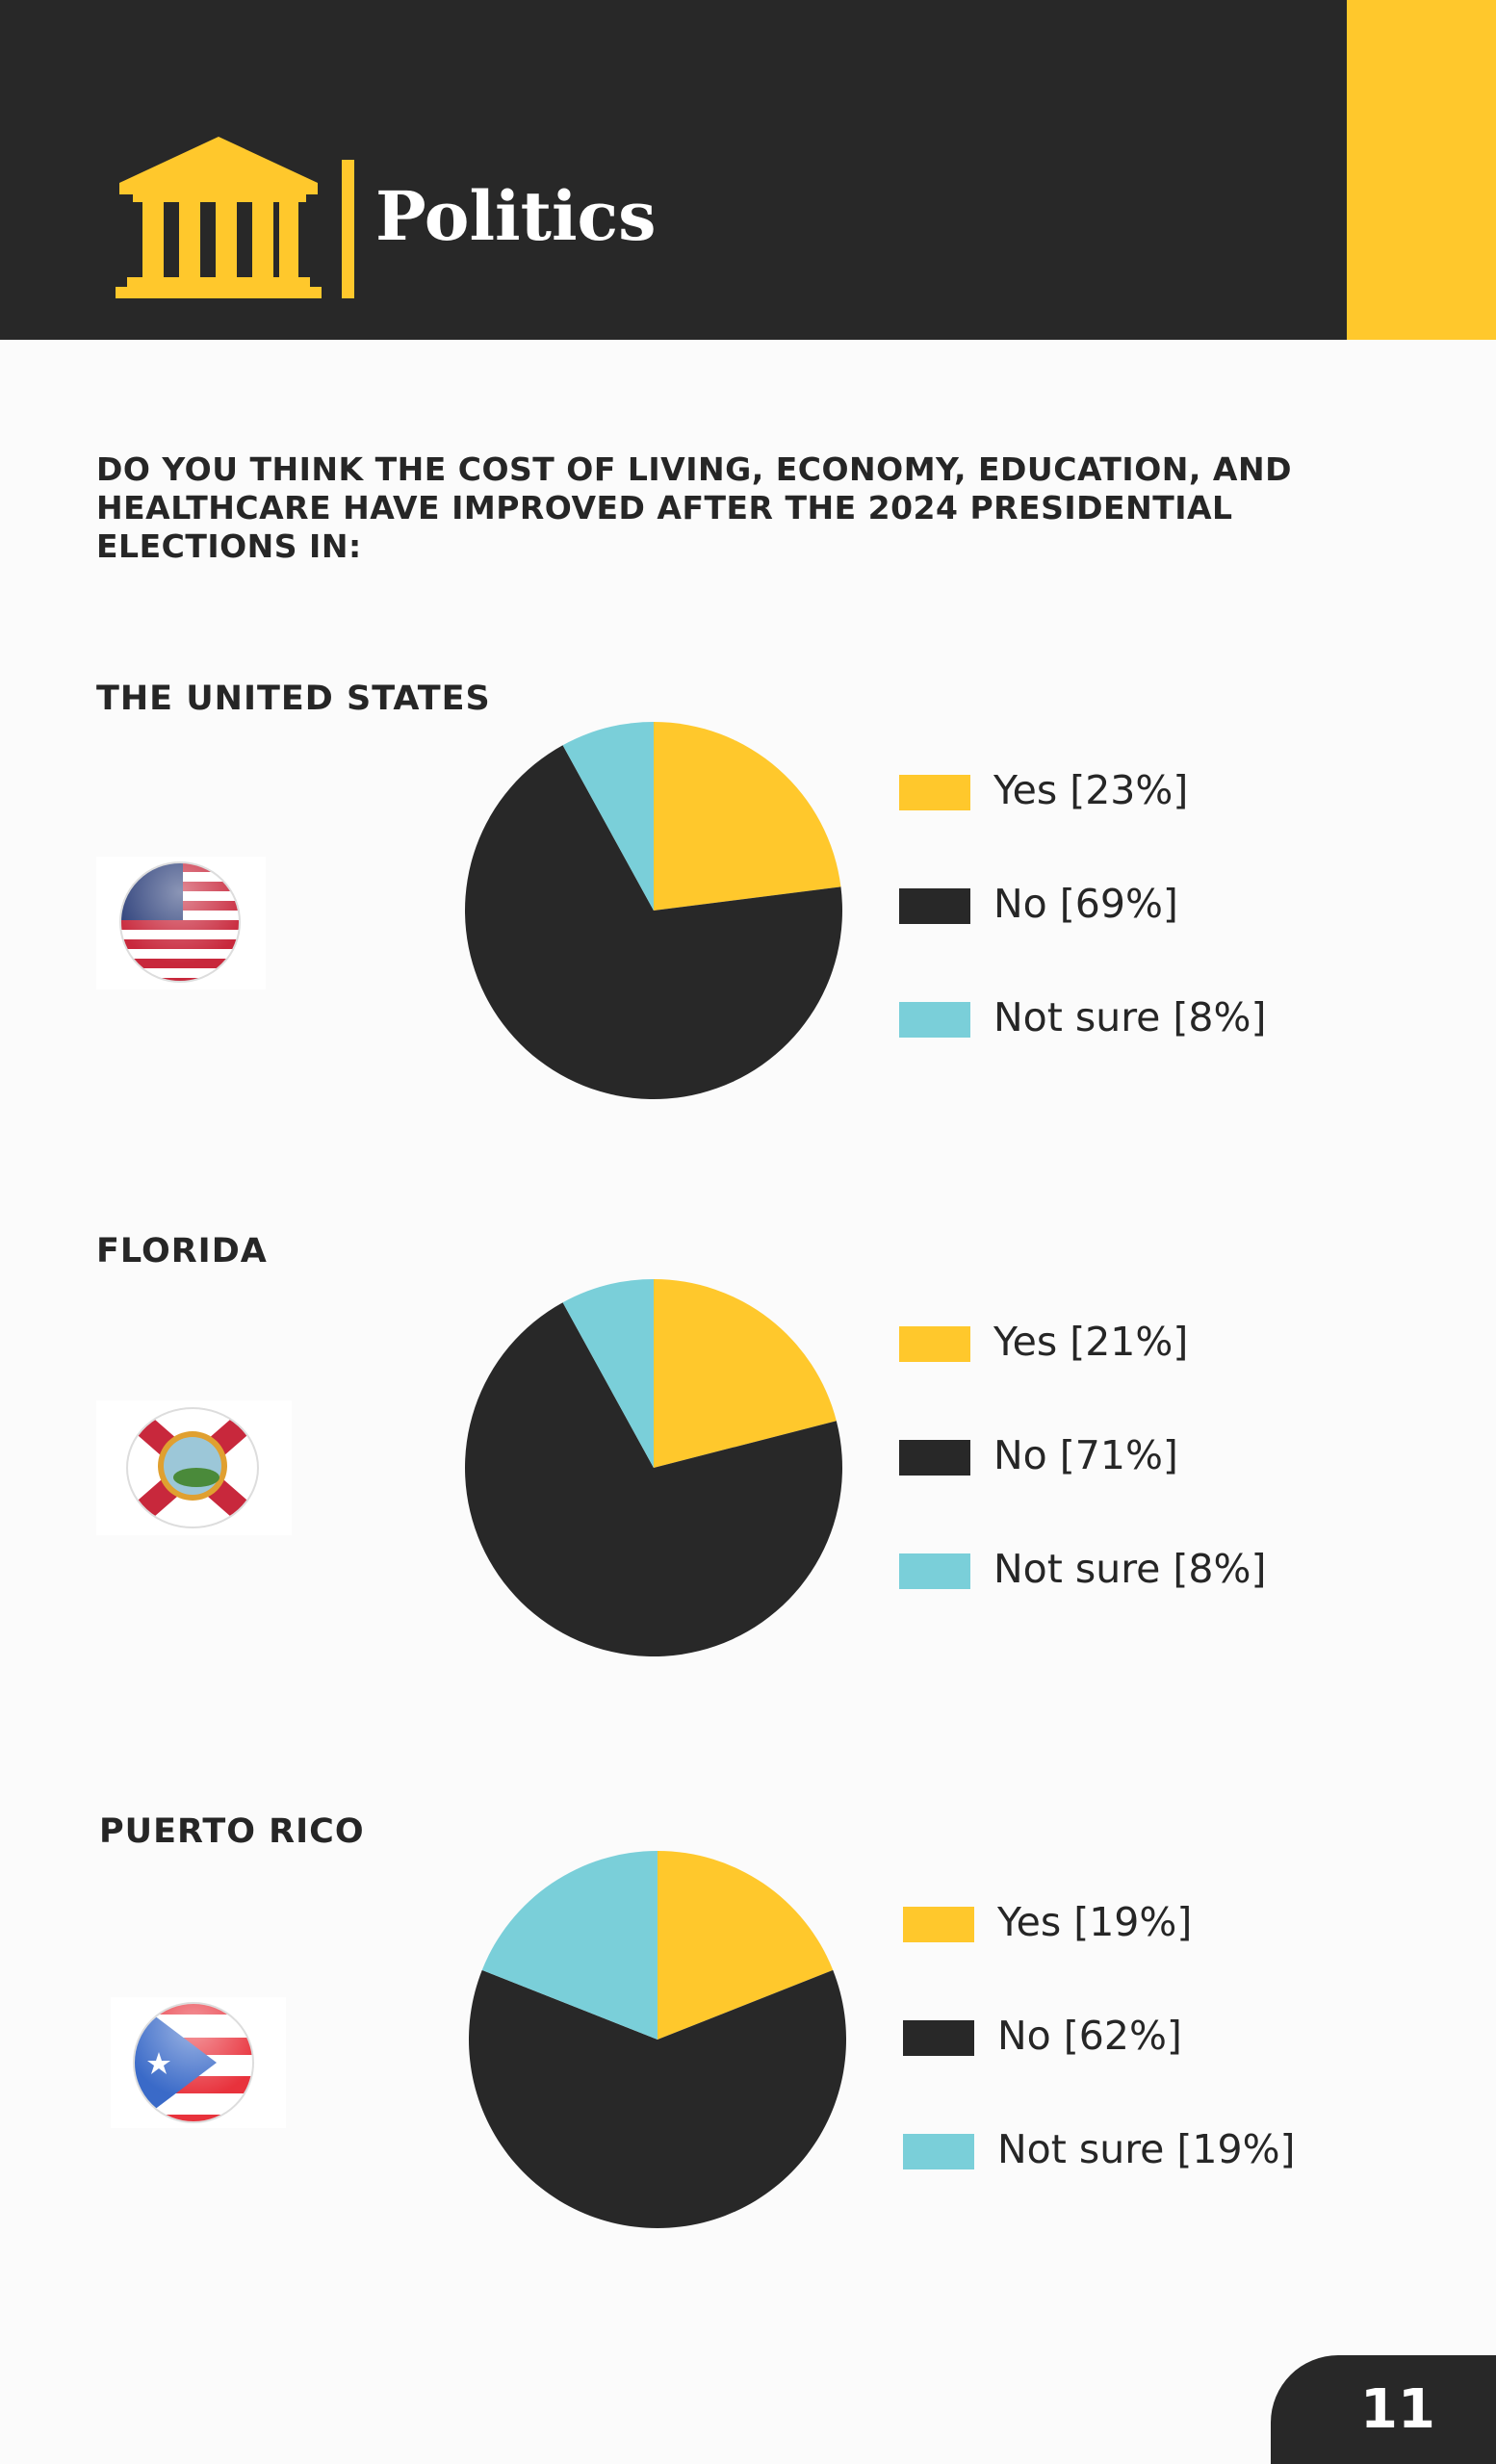  I want to click on legend-item-no: No [62%], so click(1143, 2036).